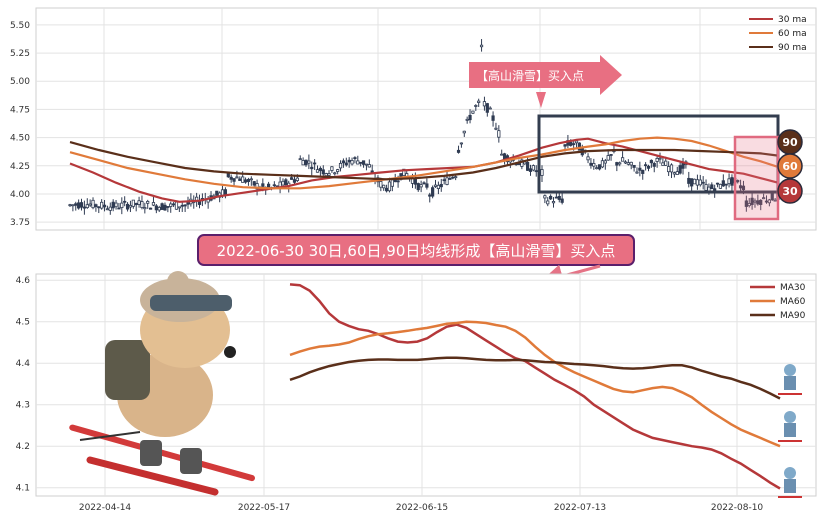 Image resolution: width=822 pixels, height=520 pixels. I want to click on badge-90-label: 90, so click(790, 142).